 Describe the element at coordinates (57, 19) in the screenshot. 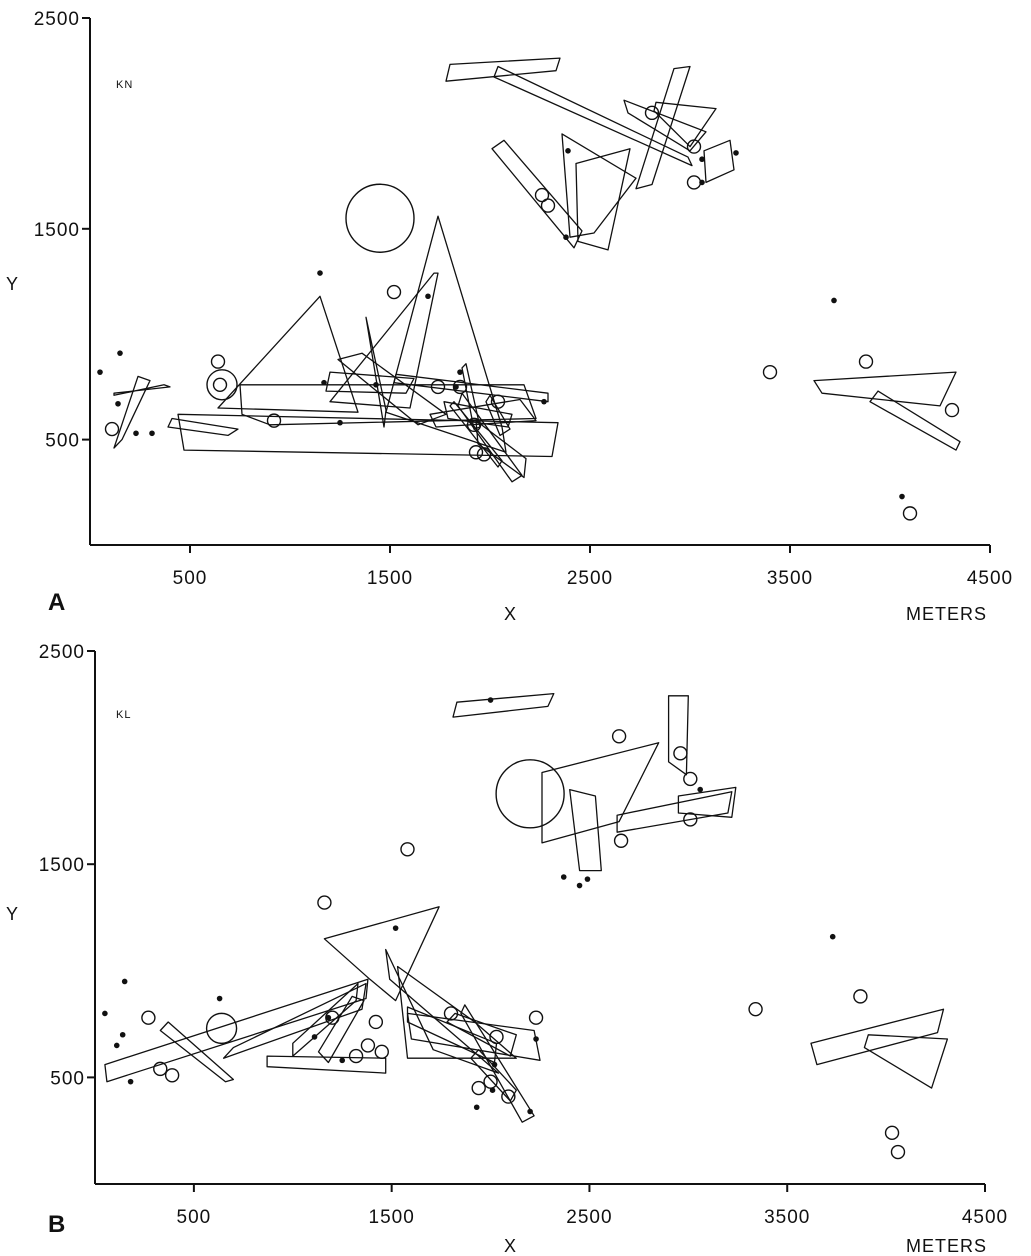

I see `panel-a-y-tick-label: 2500` at that location.